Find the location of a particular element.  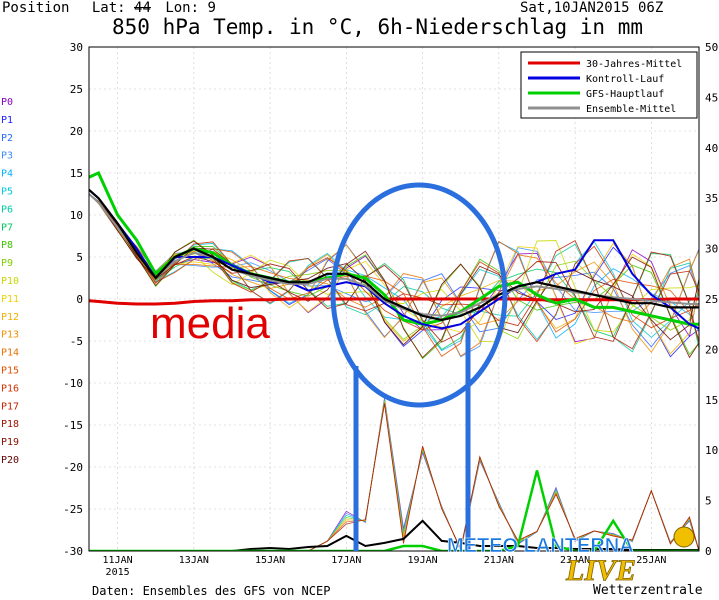

left-tick-label: 20 is located at coordinates (76, 131).